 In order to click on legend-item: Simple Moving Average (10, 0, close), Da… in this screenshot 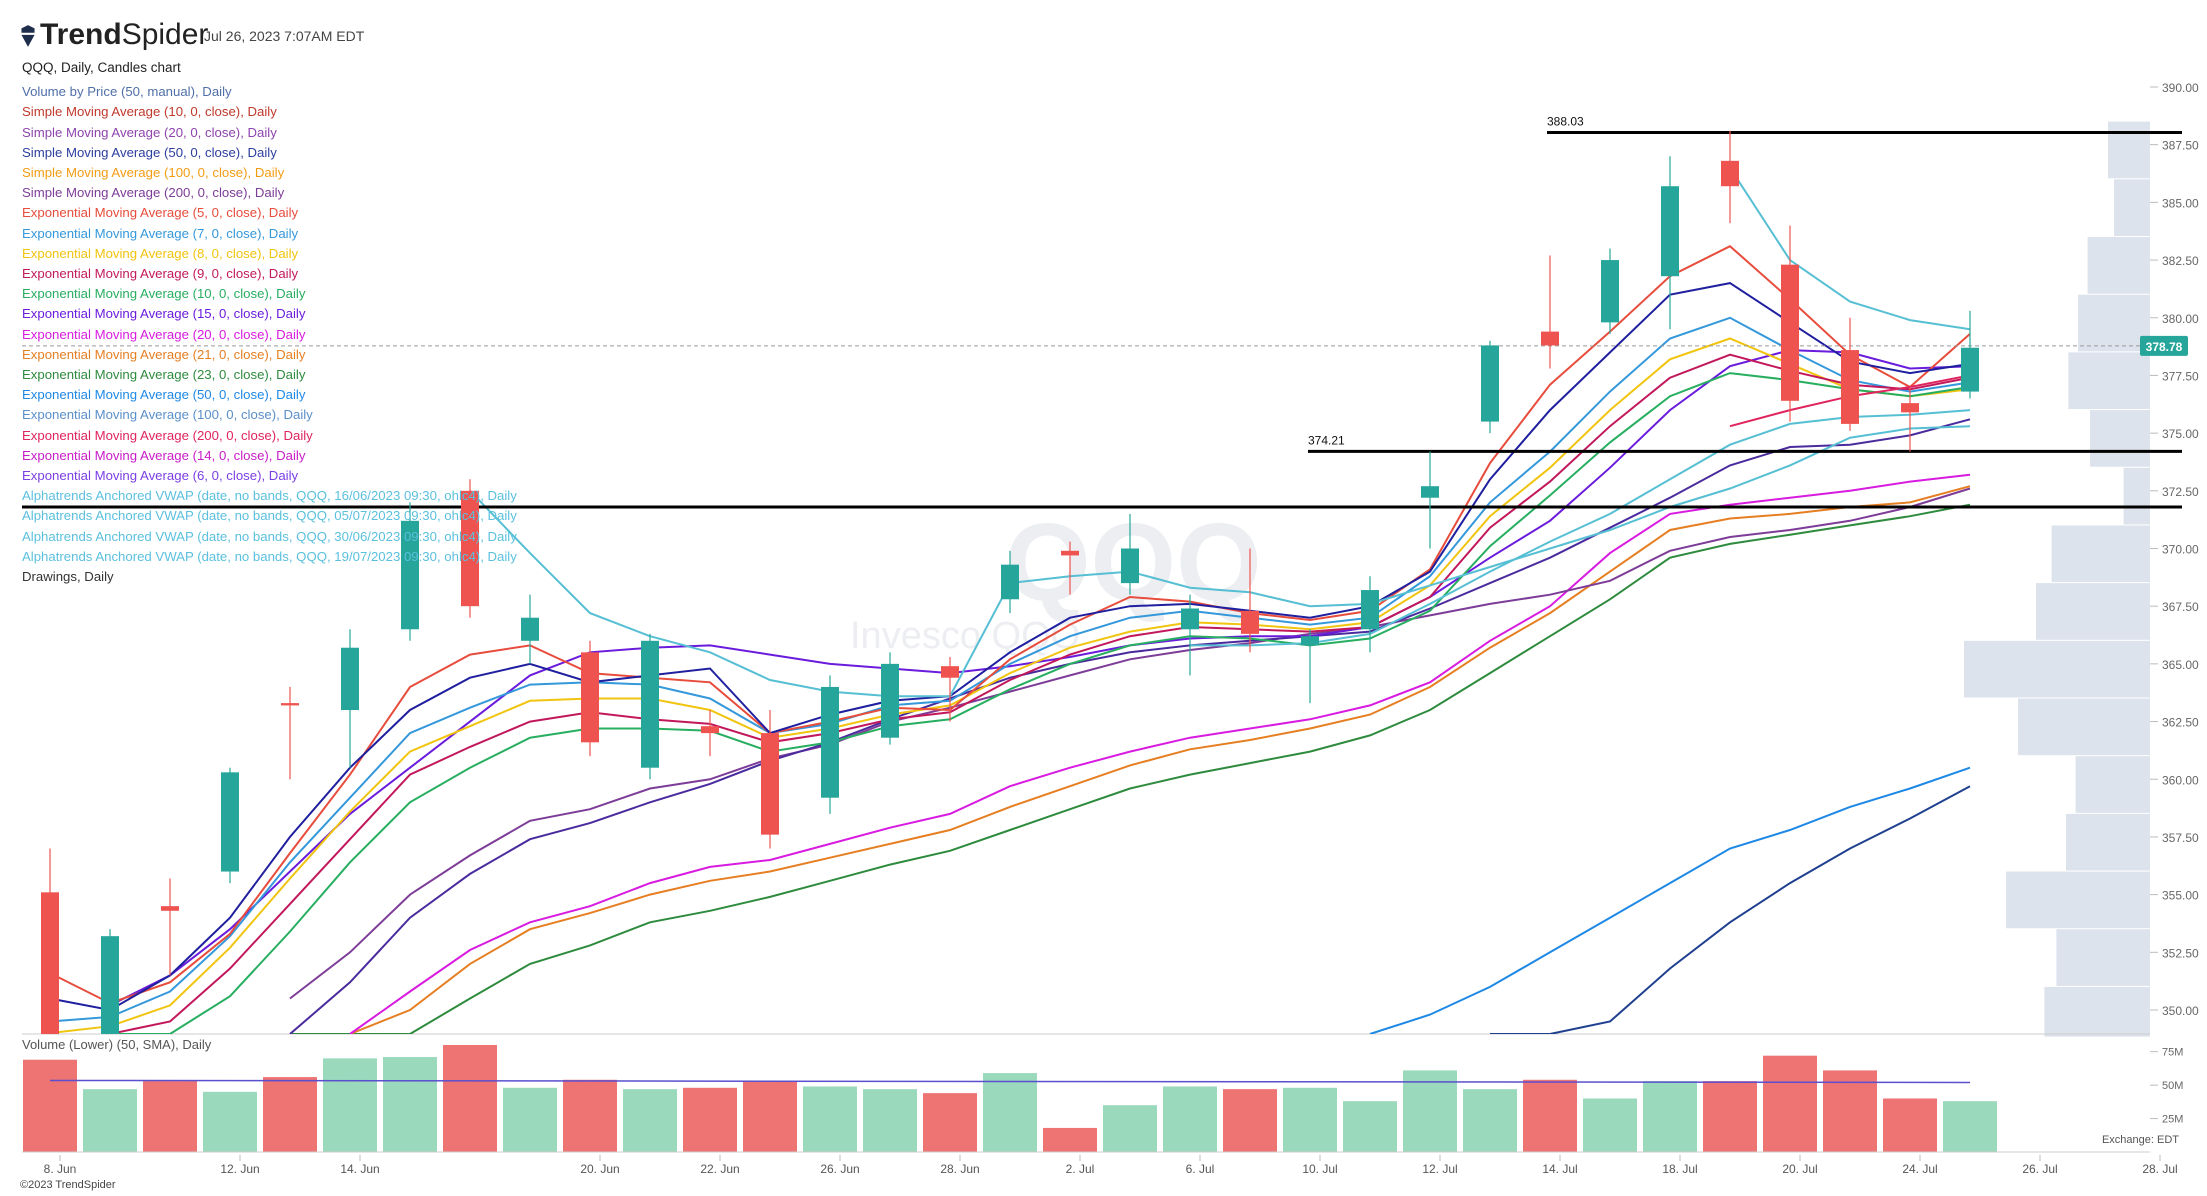, I will do `click(149, 112)`.